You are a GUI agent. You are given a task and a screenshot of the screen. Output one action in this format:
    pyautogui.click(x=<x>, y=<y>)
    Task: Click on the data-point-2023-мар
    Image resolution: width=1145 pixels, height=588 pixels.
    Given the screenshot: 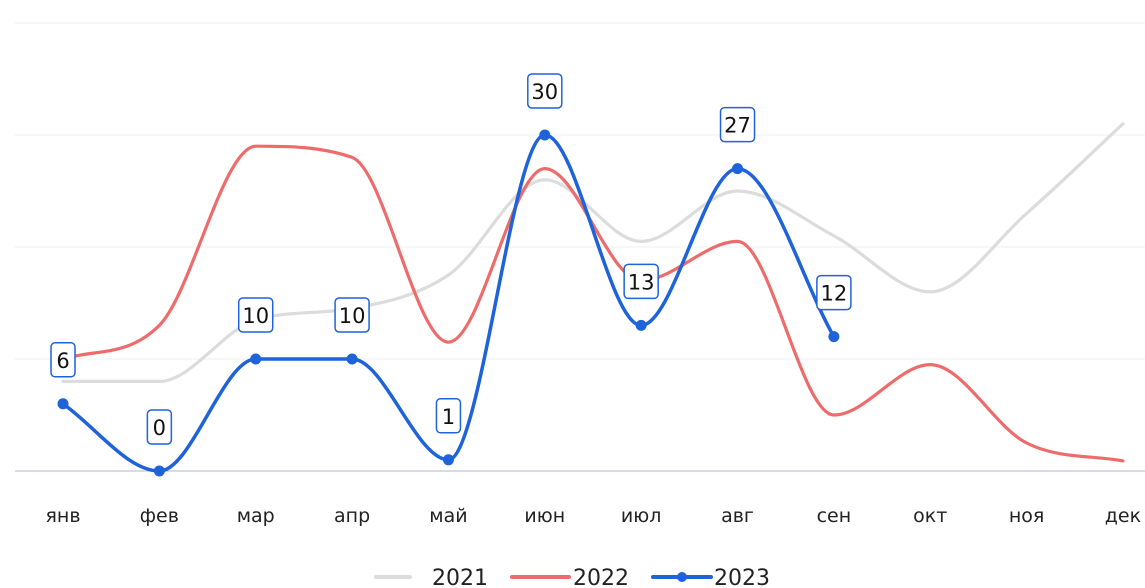 What is the action you would take?
    pyautogui.click(x=256, y=359)
    